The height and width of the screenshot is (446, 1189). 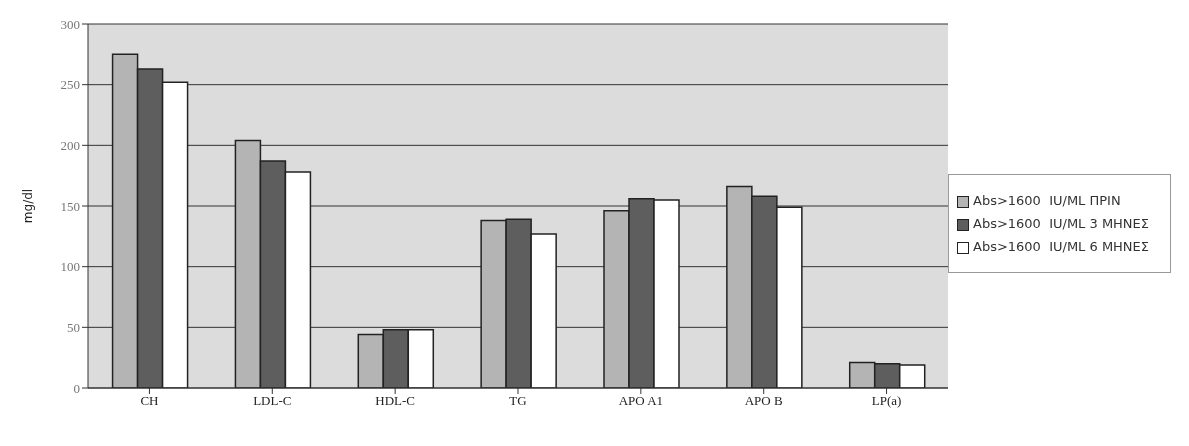 What do you see at coordinates (1061, 223) in the screenshot?
I see `legend-label: Abs>1600 IU/ML 3 ΜΗΝΕΣ` at bounding box center [1061, 223].